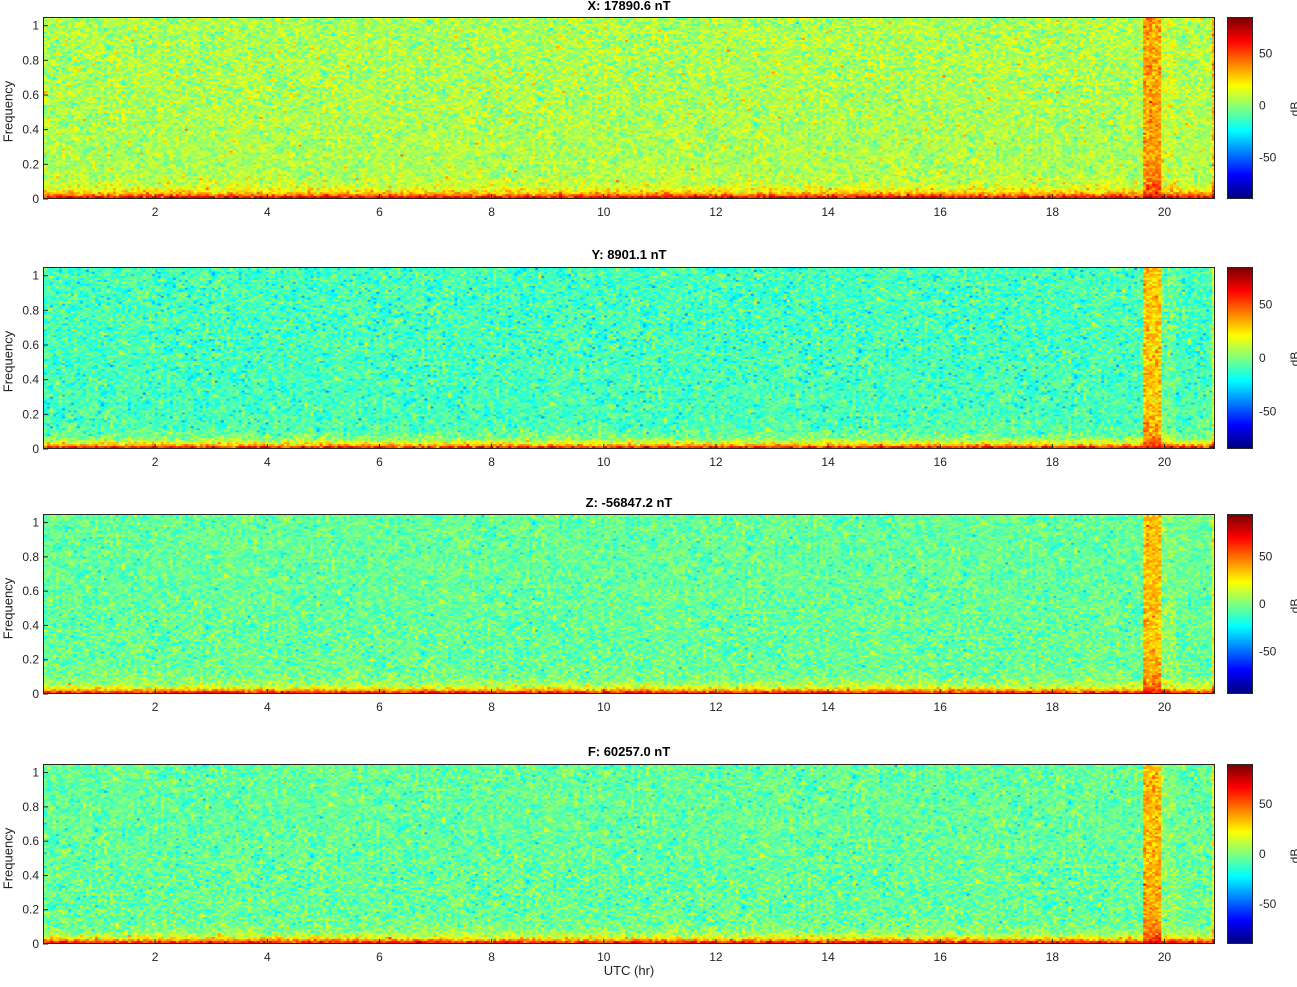  Describe the element at coordinates (629, 502) in the screenshot. I see `chart-title: Z: -56847.2 nT` at that location.